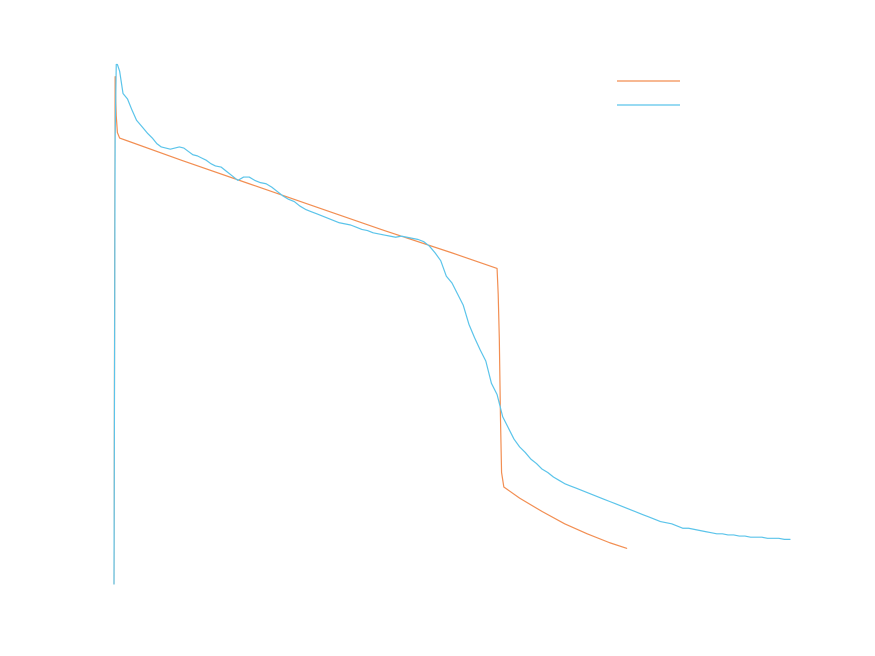 Image resolution: width=875 pixels, height=656 pixels. I want to click on chart-legend, so click(648, 93).